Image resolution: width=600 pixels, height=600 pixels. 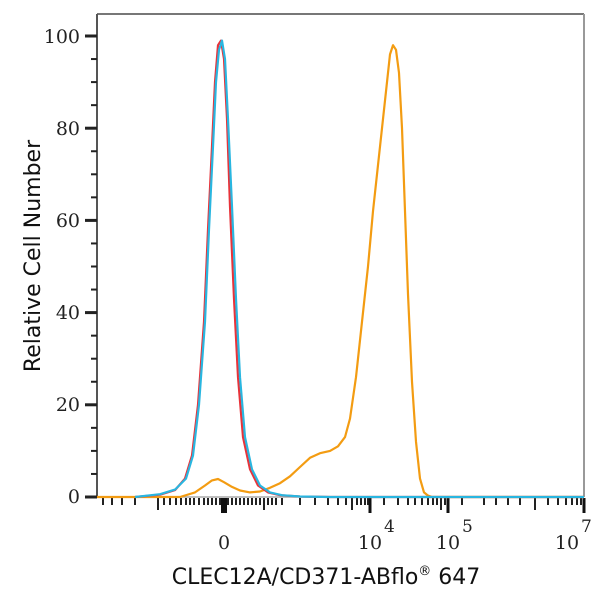 I want to click on x-tick-label-10e4: 10 4, so click(x=376, y=535).